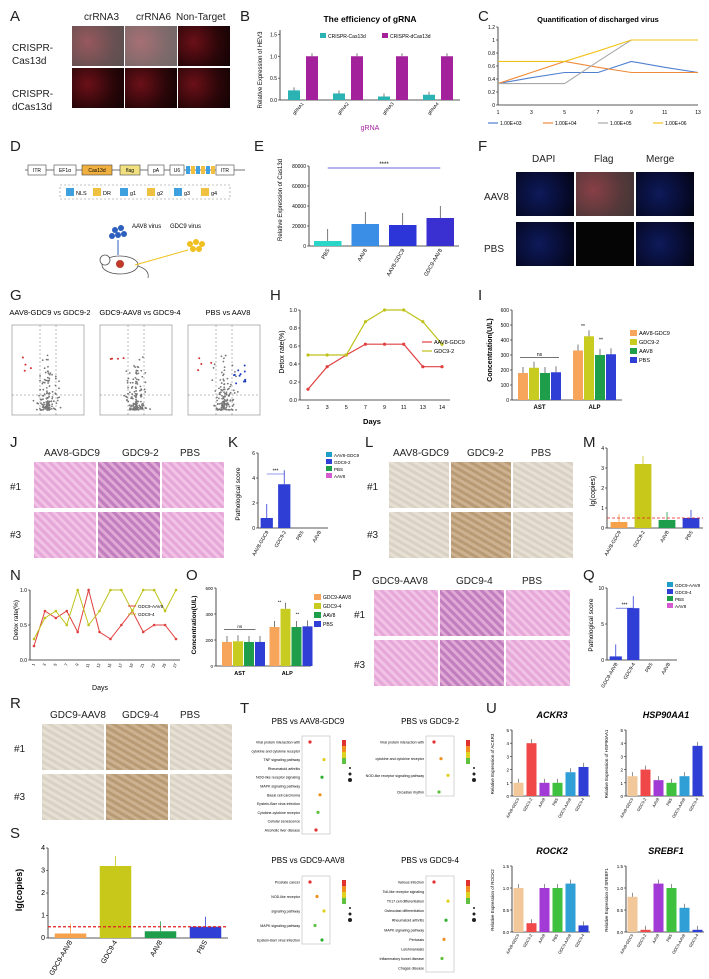 Image resolution: width=709 pixels, height=979 pixels. I want to click on row-label: PBS, so click(494, 249).